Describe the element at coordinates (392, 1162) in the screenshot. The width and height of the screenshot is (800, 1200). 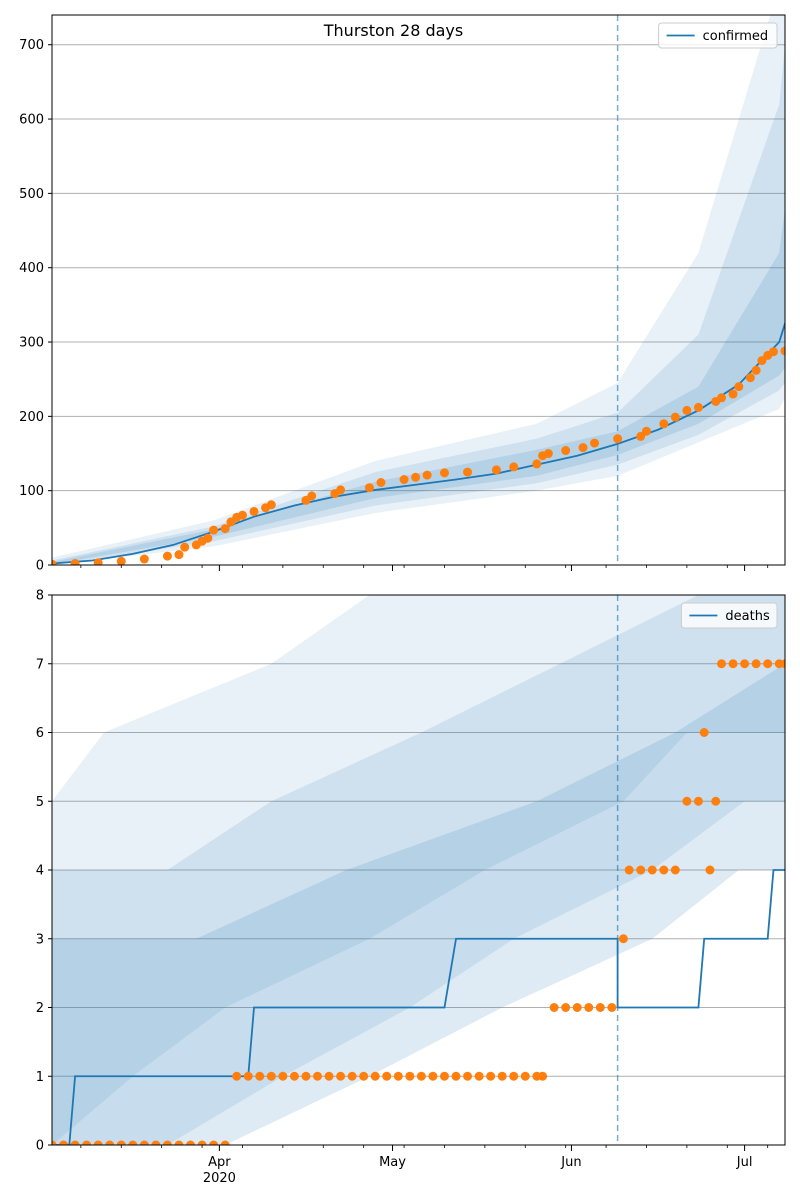
I see `x-tick-label: May` at that location.